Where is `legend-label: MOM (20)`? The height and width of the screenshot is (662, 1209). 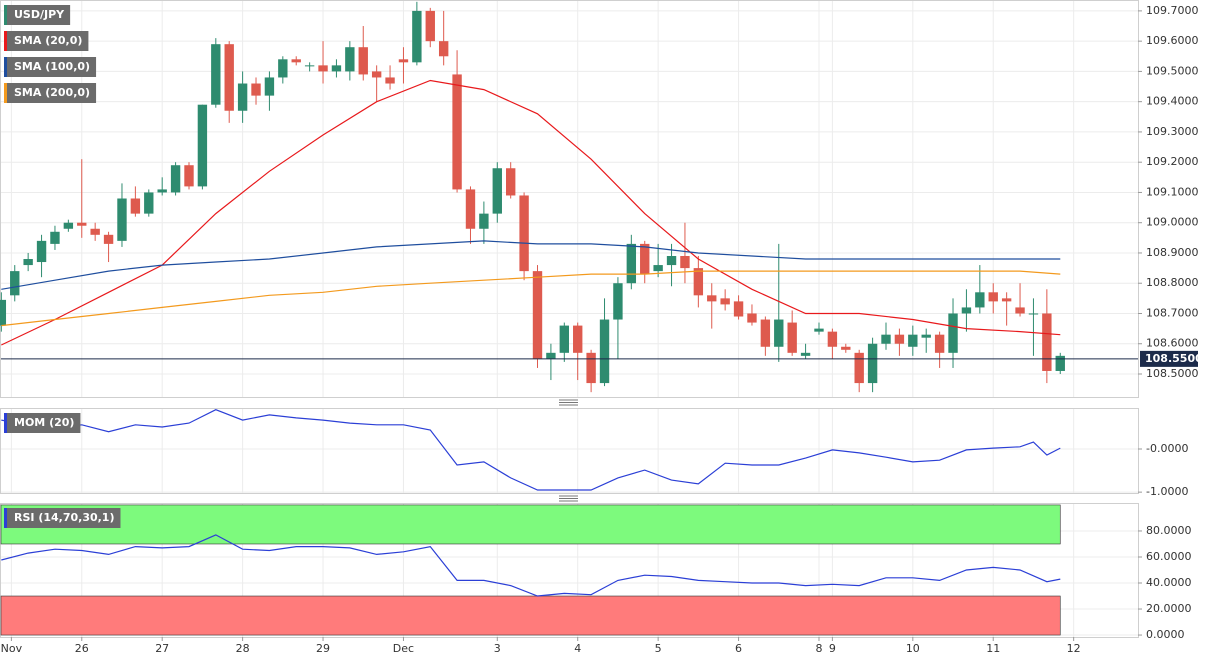 legend-label: MOM (20) is located at coordinates (44, 422).